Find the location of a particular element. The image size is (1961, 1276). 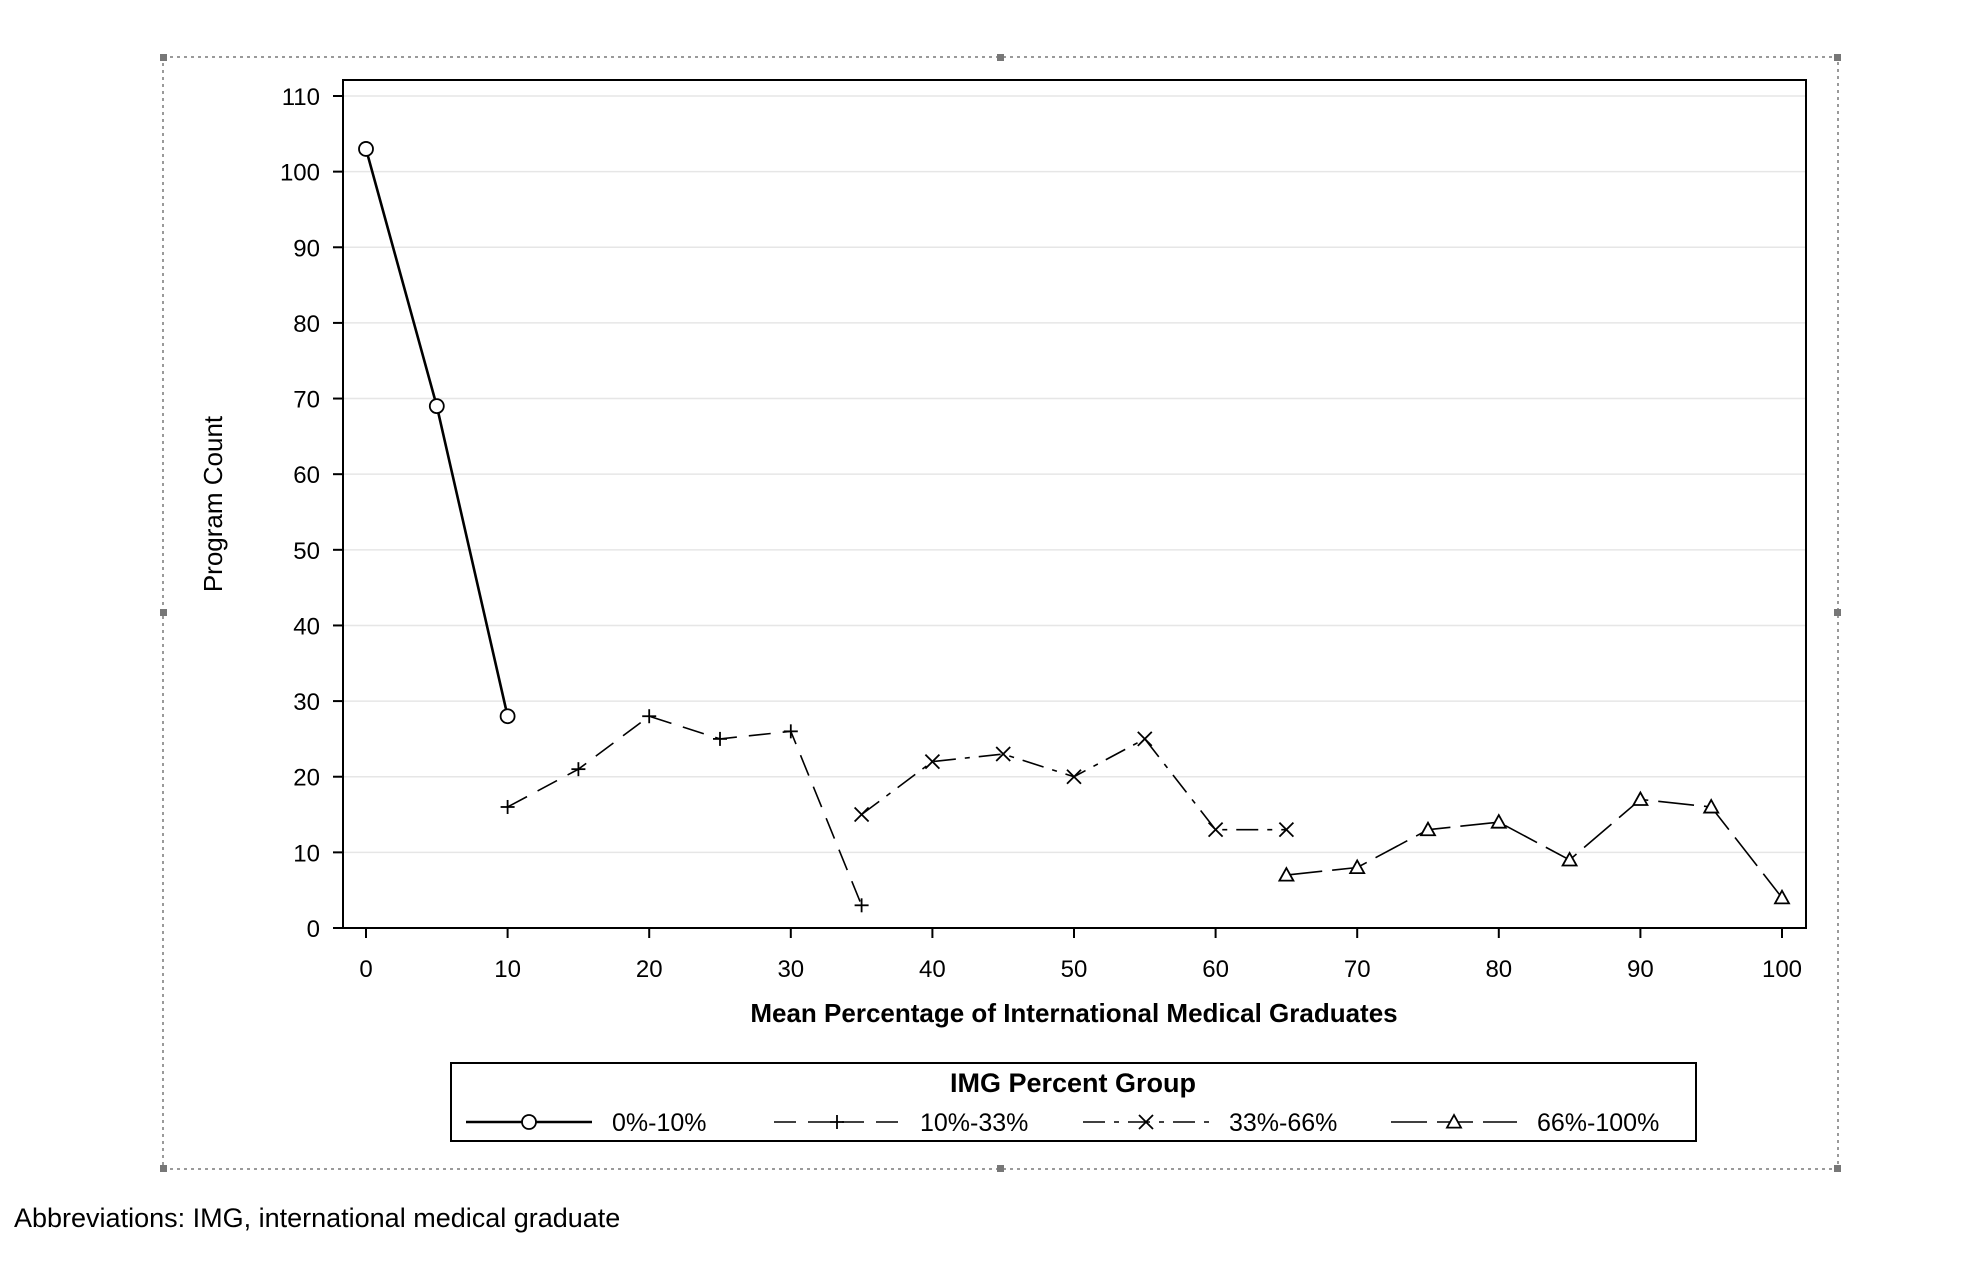

legend-items: 0%-10% 10%-33% 33%-66% 66%-100% is located at coordinates (1062, 1123).